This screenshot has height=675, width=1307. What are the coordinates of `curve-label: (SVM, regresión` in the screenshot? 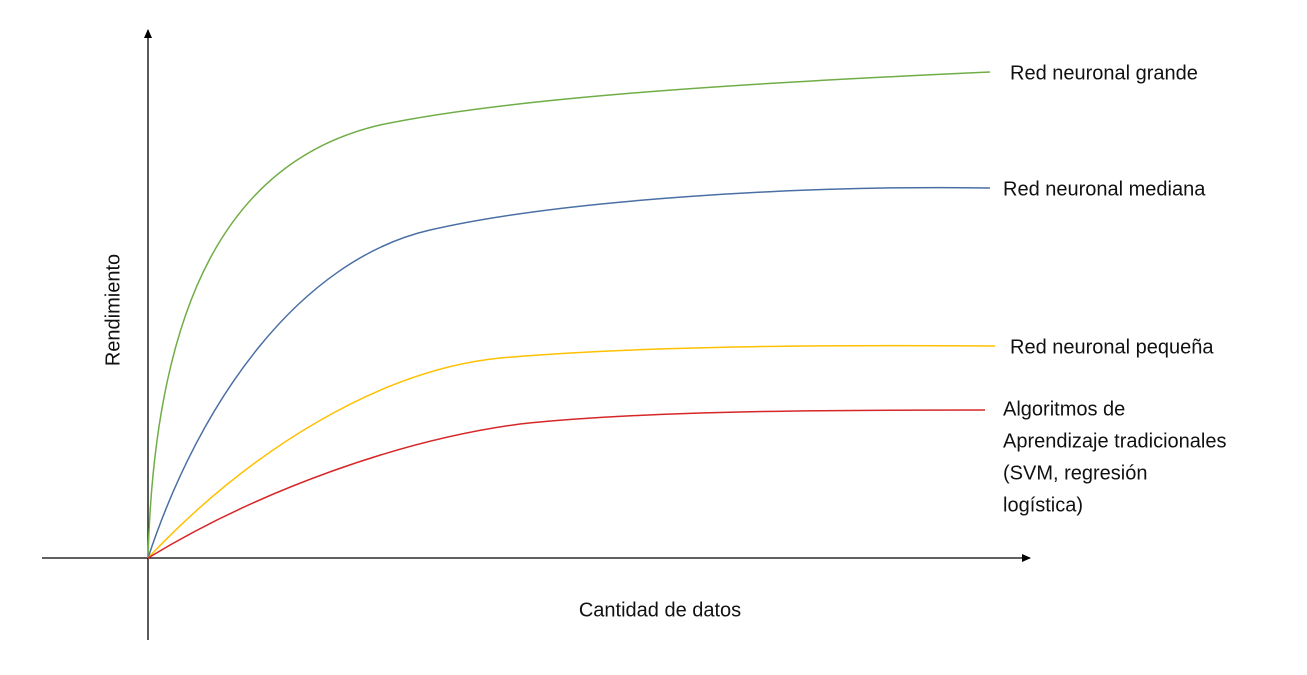 It's located at (1075, 473).